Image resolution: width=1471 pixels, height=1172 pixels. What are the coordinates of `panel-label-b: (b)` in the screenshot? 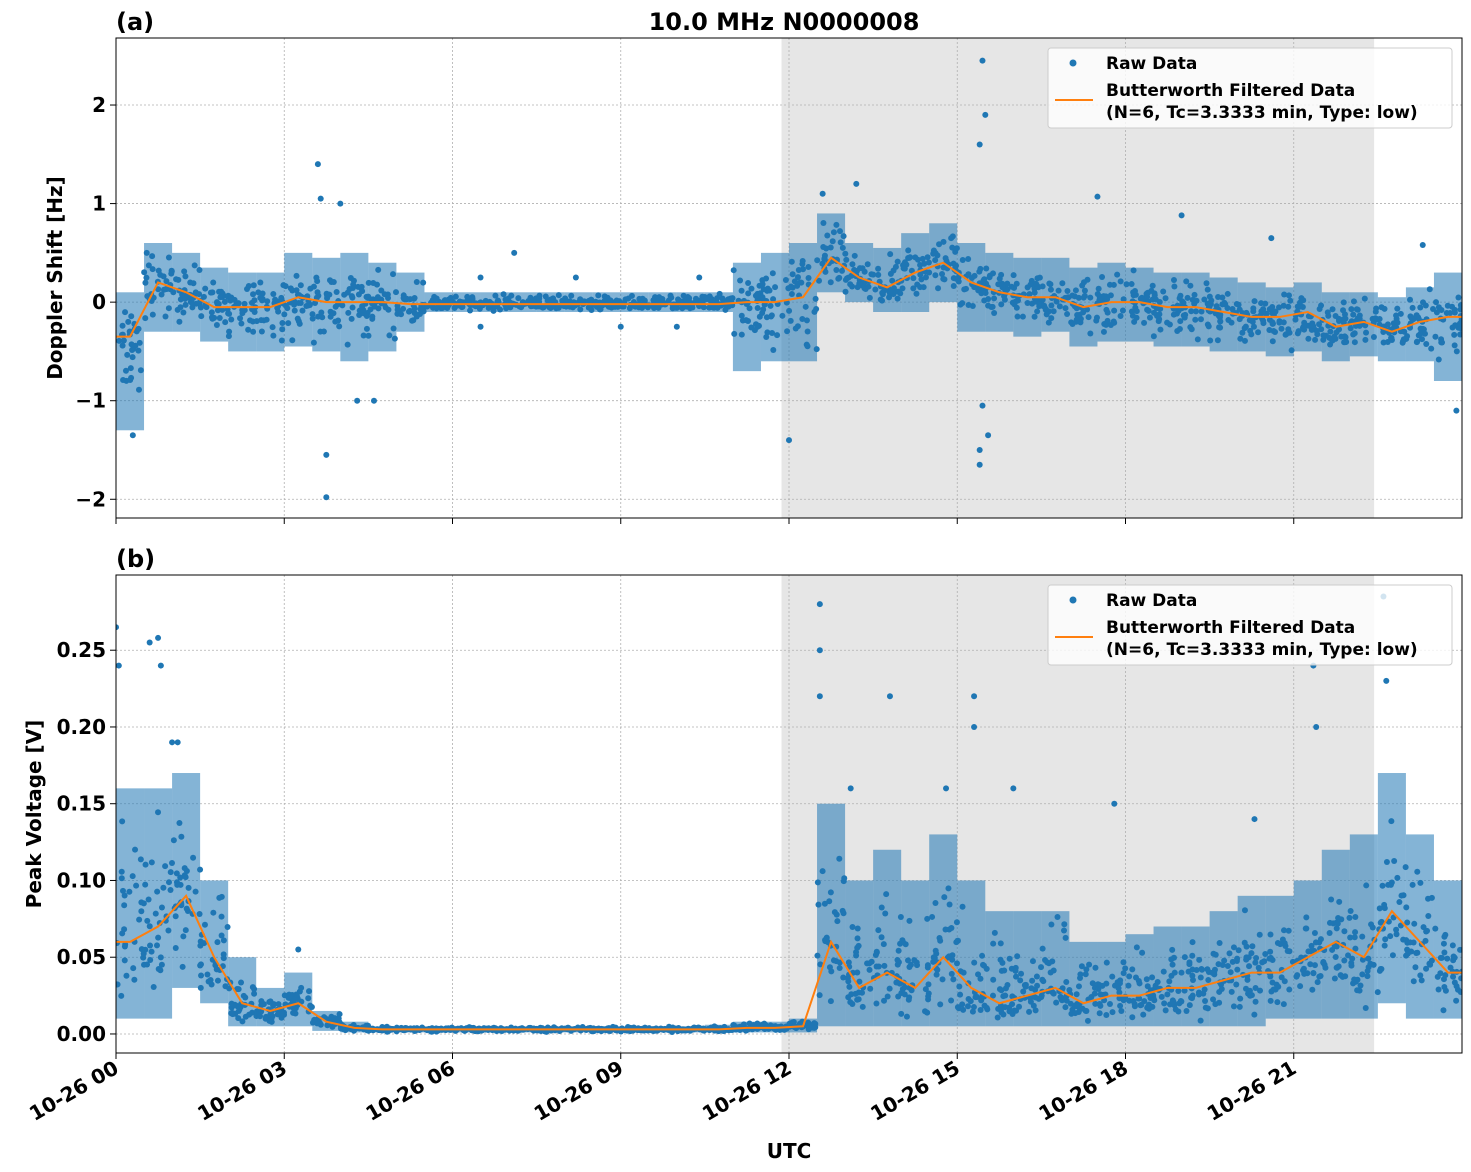 It's located at (135, 559).